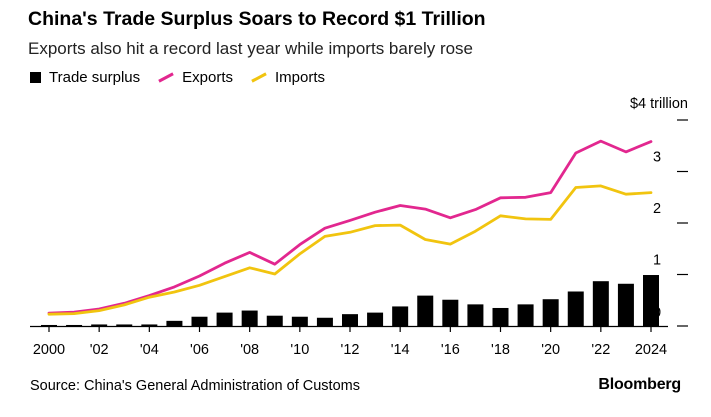  I want to click on legend-item-exports: Exports, so click(195, 77).